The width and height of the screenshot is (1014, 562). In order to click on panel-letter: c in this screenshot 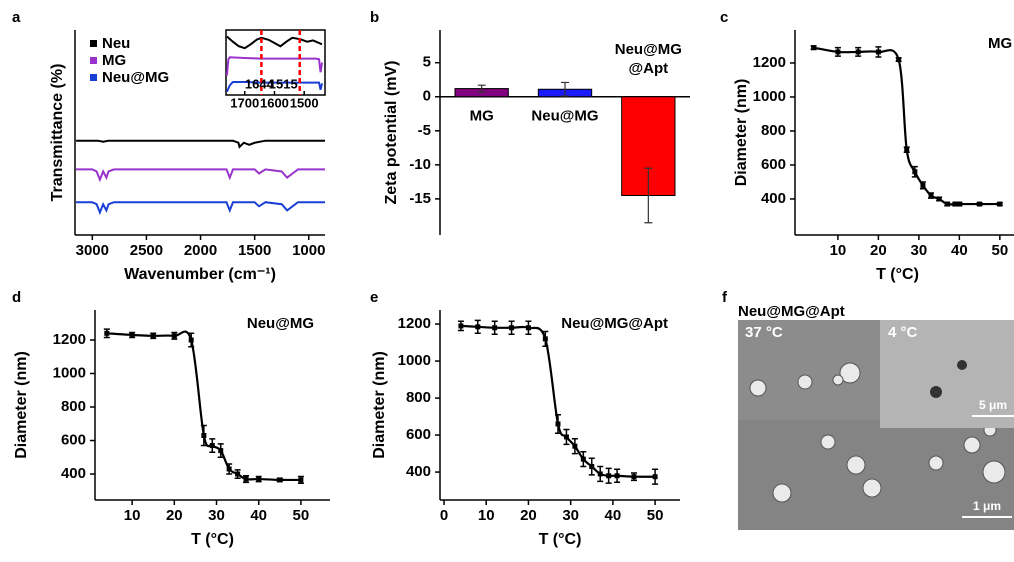, I will do `click(724, 17)`.